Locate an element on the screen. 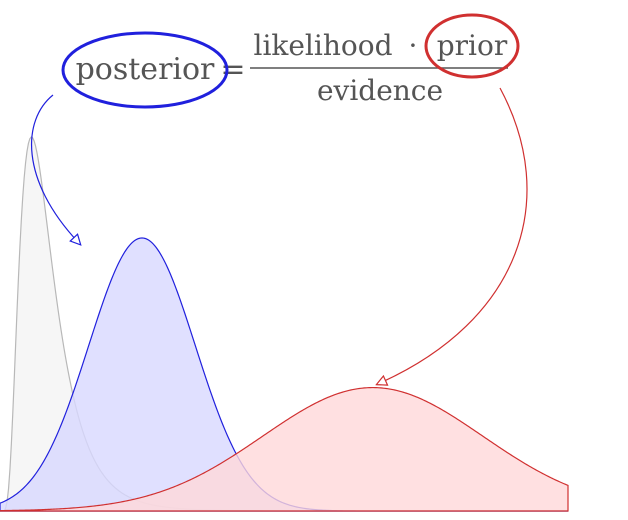 Image resolution: width=628 pixels, height=520 pixels. posterior-highlight-ellipse is located at coordinates (145, 70).